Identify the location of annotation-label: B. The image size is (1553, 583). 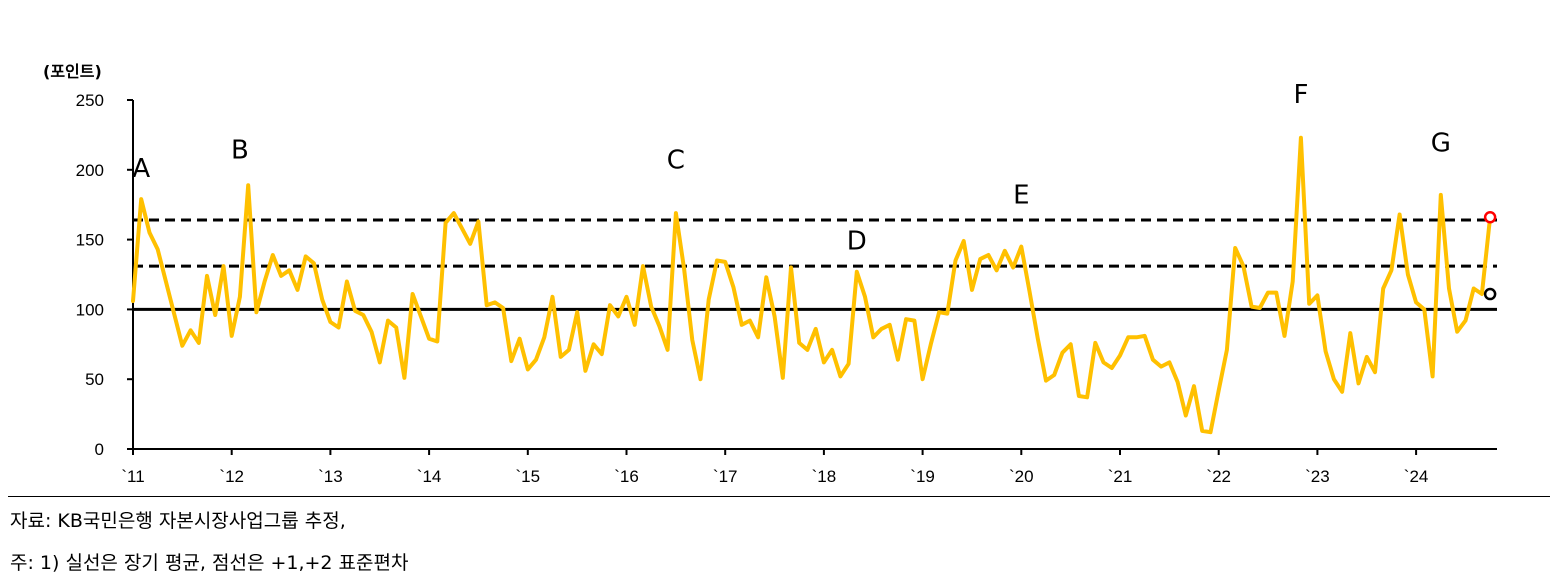
(240, 151).